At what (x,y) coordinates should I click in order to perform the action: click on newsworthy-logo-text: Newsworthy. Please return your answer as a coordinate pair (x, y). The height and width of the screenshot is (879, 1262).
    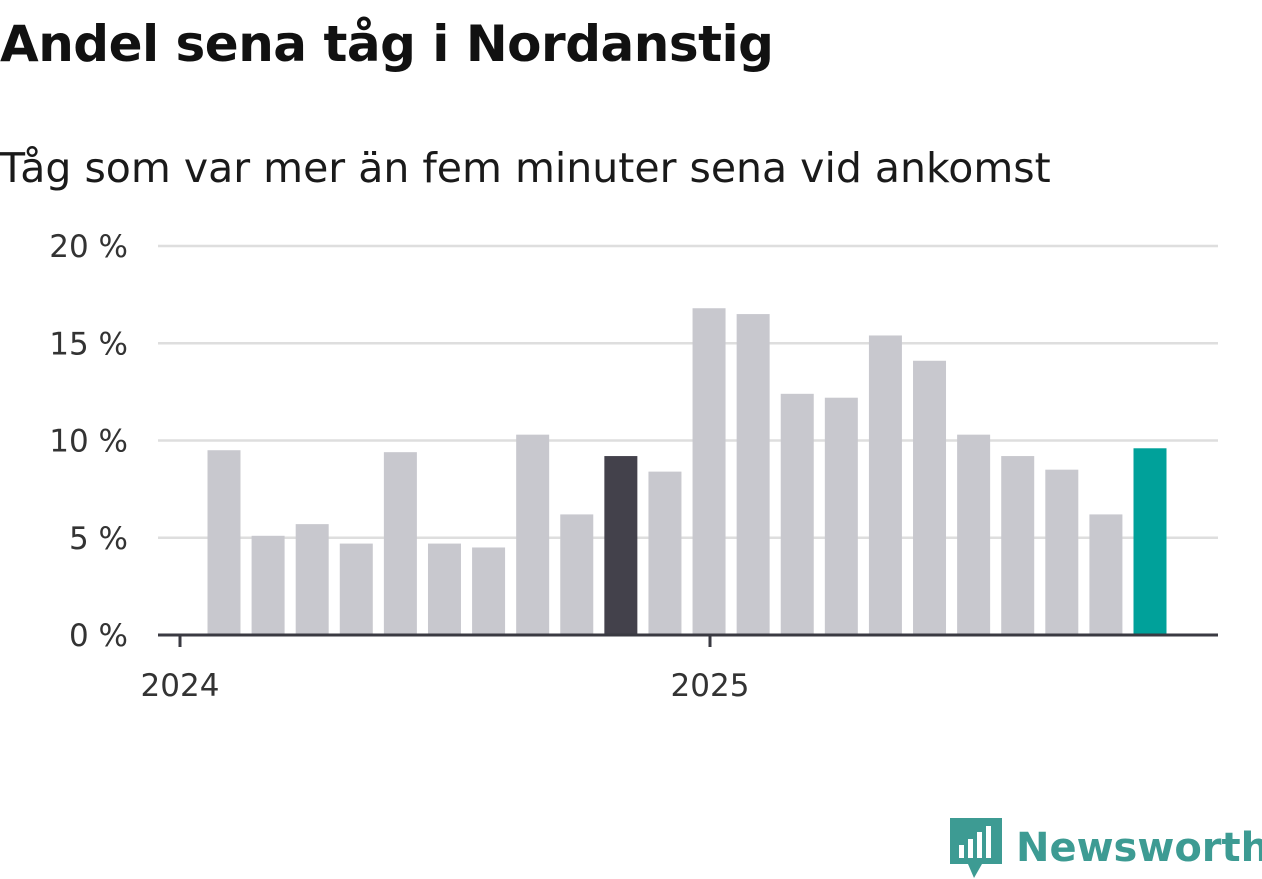
    Looking at the image, I should click on (1139, 848).